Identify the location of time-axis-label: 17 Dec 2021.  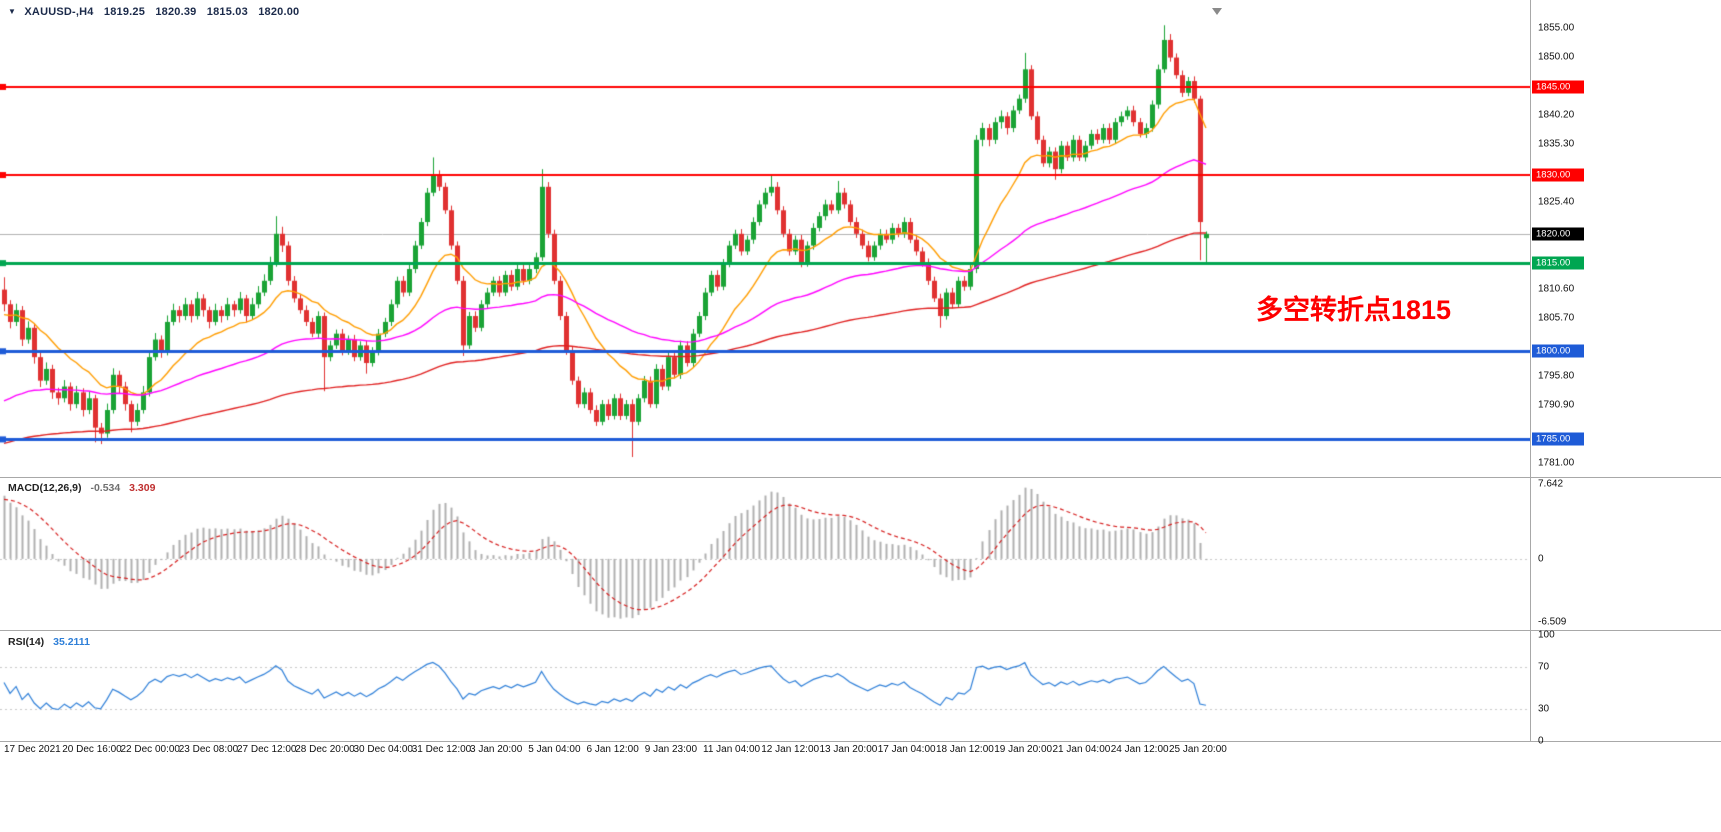
(32, 749).